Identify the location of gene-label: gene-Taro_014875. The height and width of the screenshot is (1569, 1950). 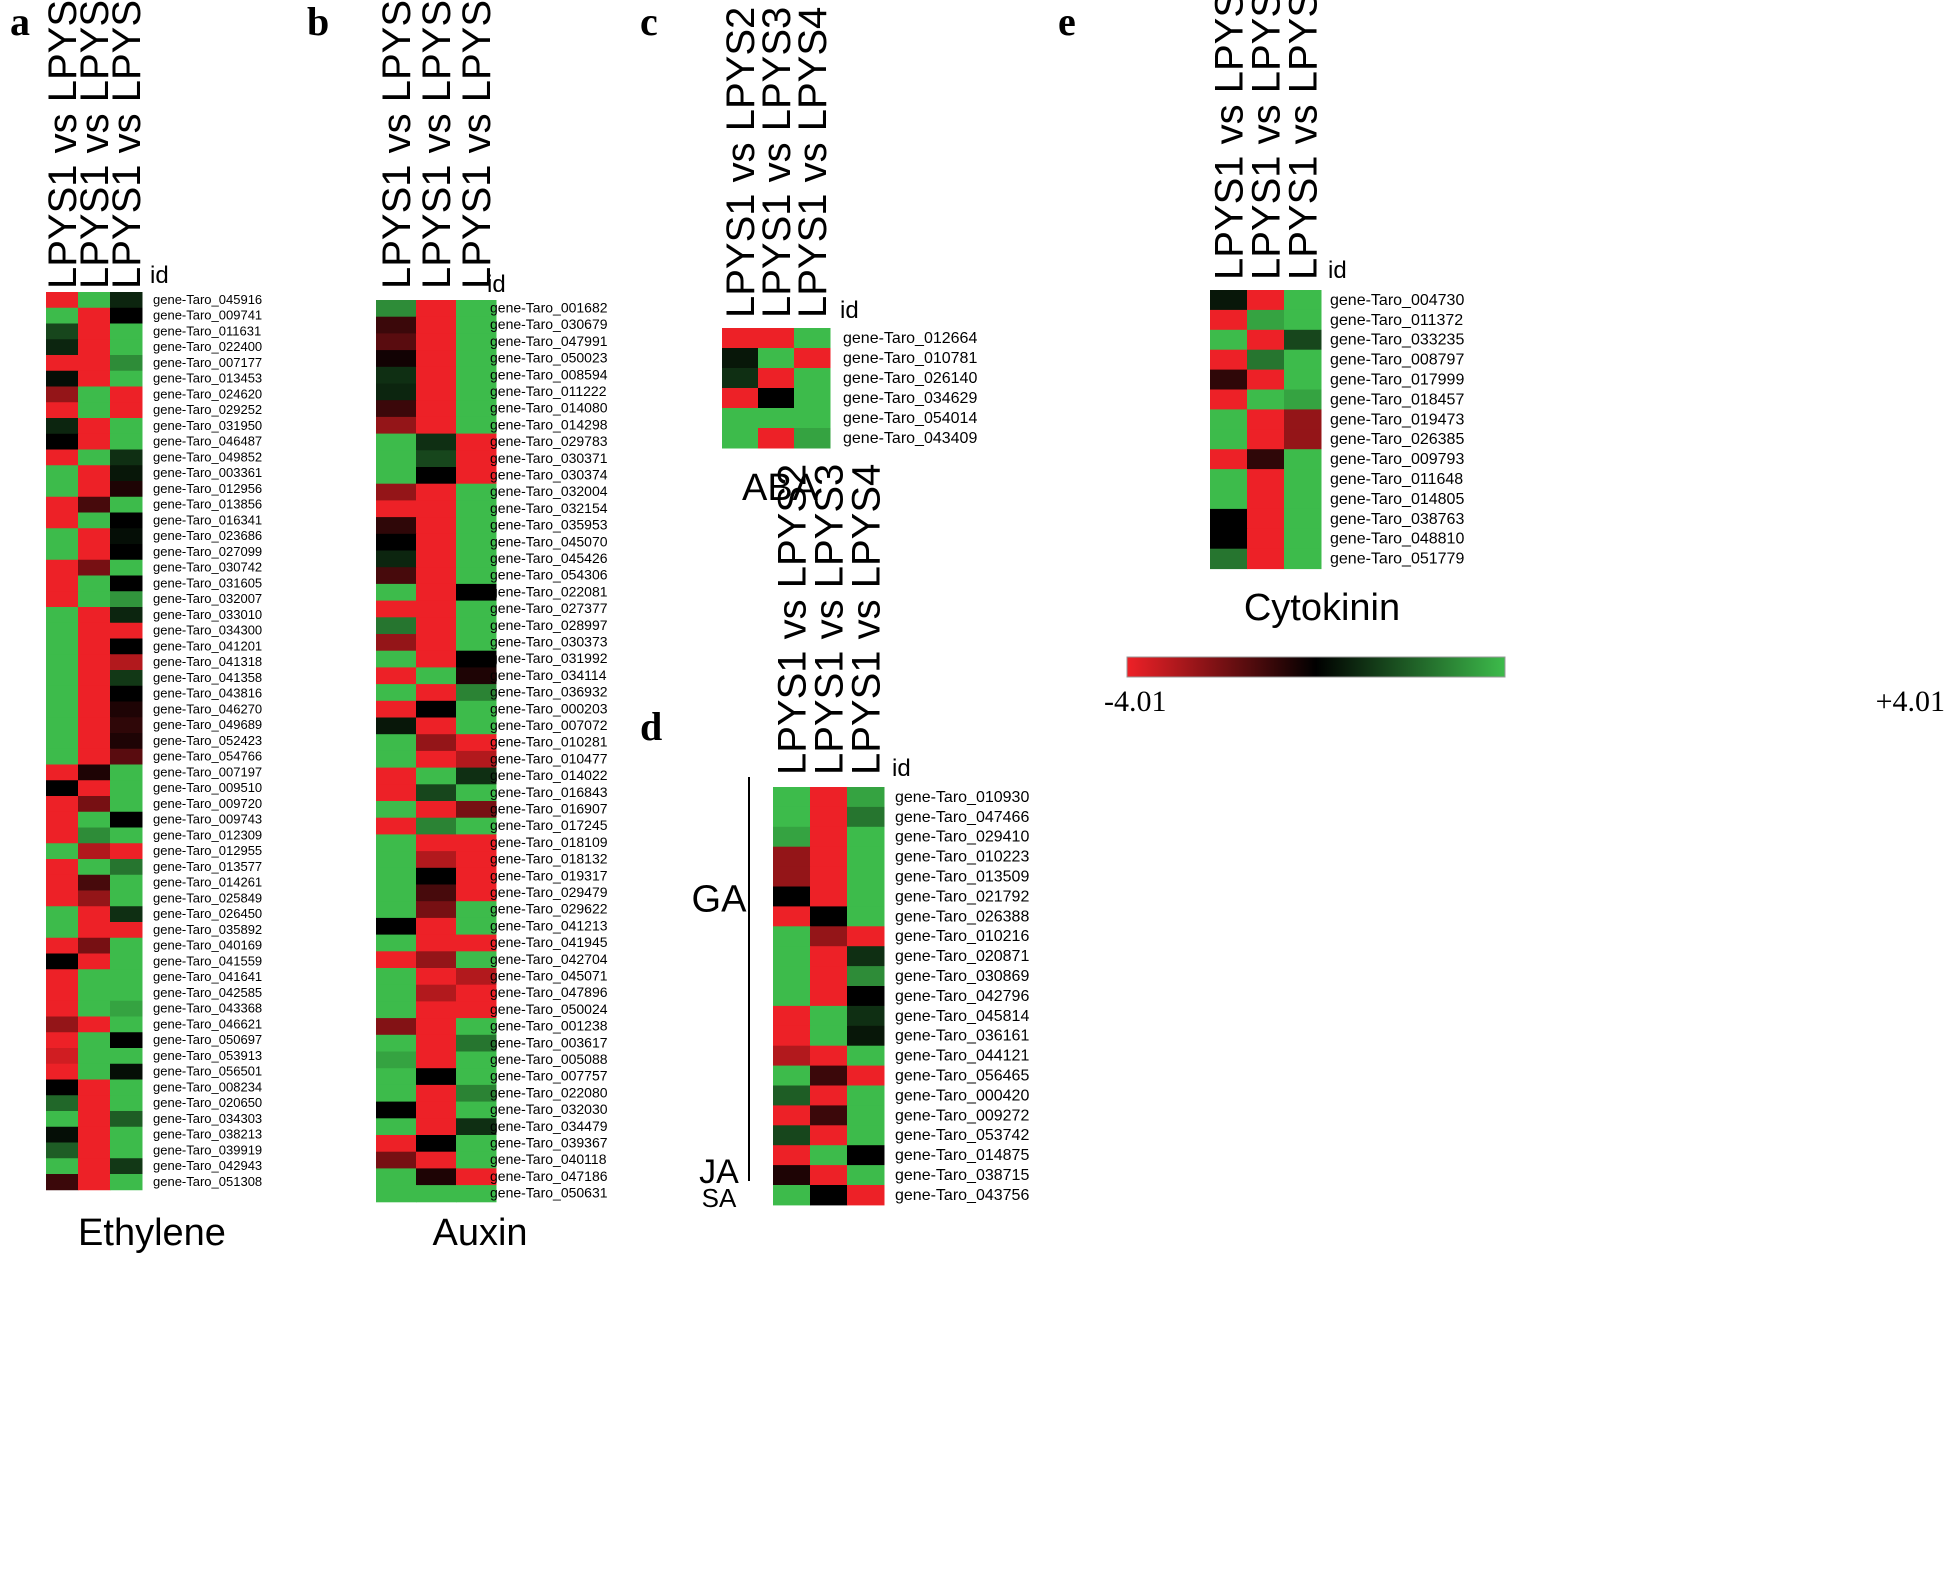
(962, 1155).